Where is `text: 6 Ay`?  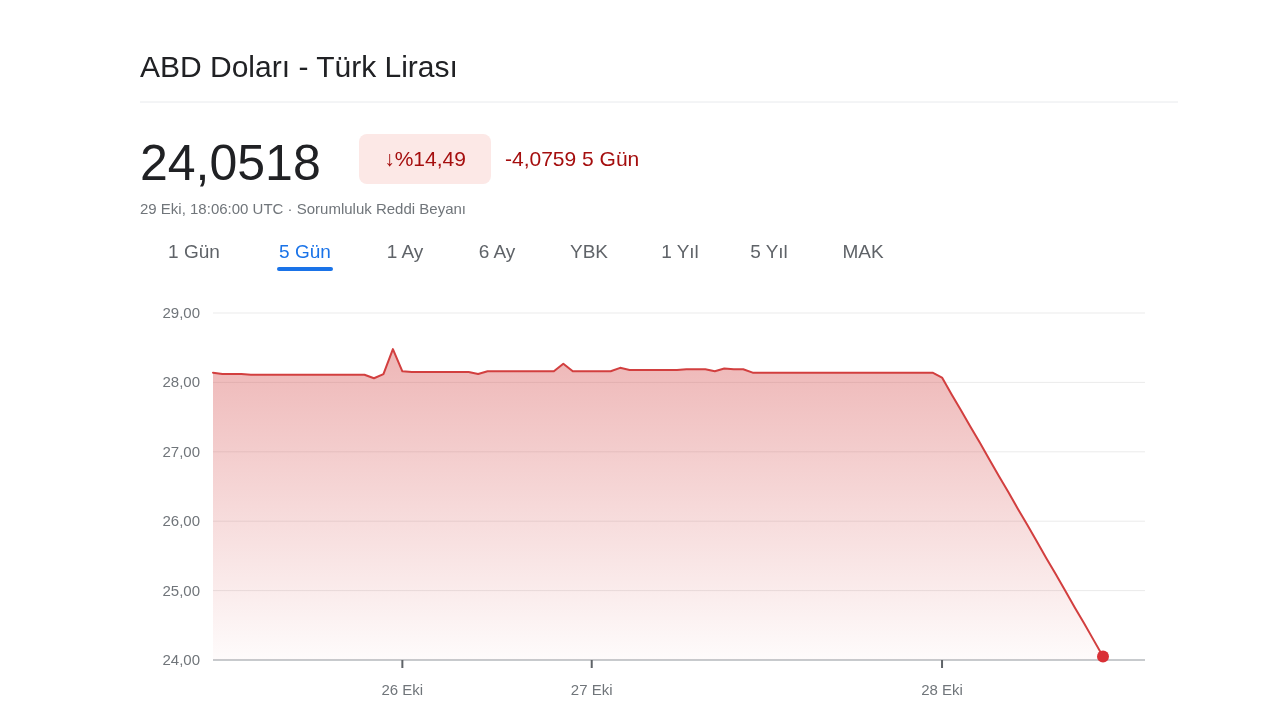 text: 6 Ay is located at coordinates (497, 251).